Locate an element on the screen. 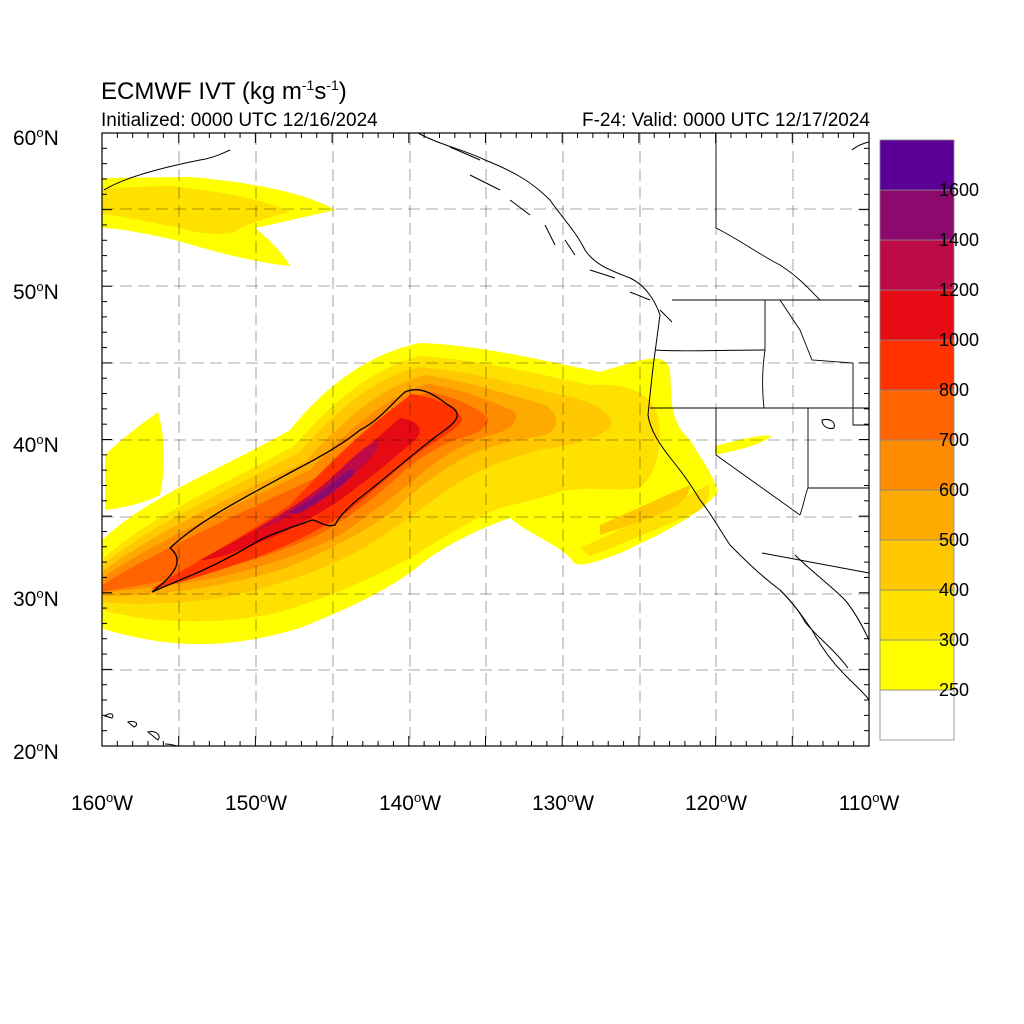 This screenshot has height=1024, width=1024. colorbar-level-label: 700 is located at coordinates (954, 440).